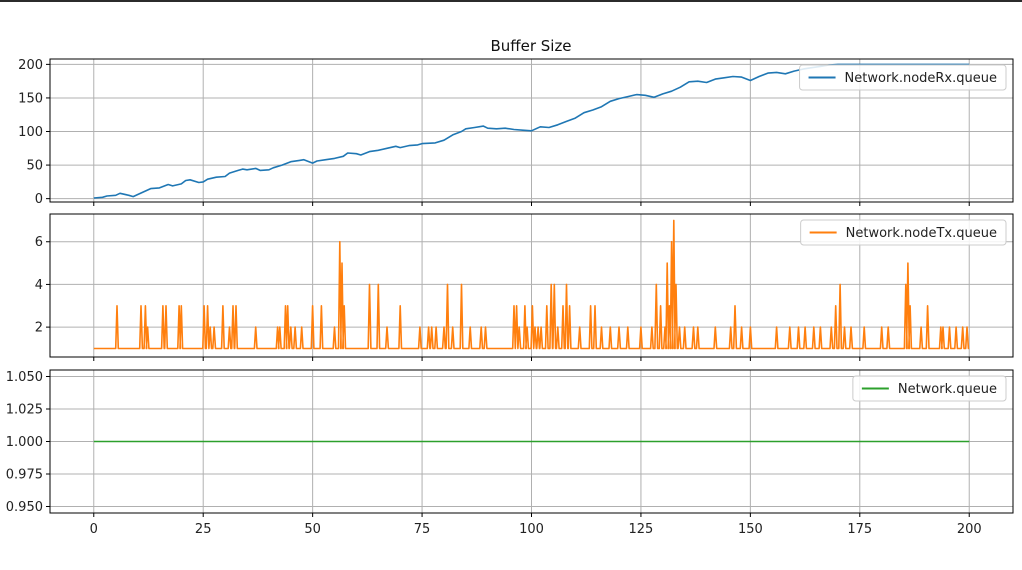  I want to click on legend-label: Network.nodeTx.queue, so click(921, 233).